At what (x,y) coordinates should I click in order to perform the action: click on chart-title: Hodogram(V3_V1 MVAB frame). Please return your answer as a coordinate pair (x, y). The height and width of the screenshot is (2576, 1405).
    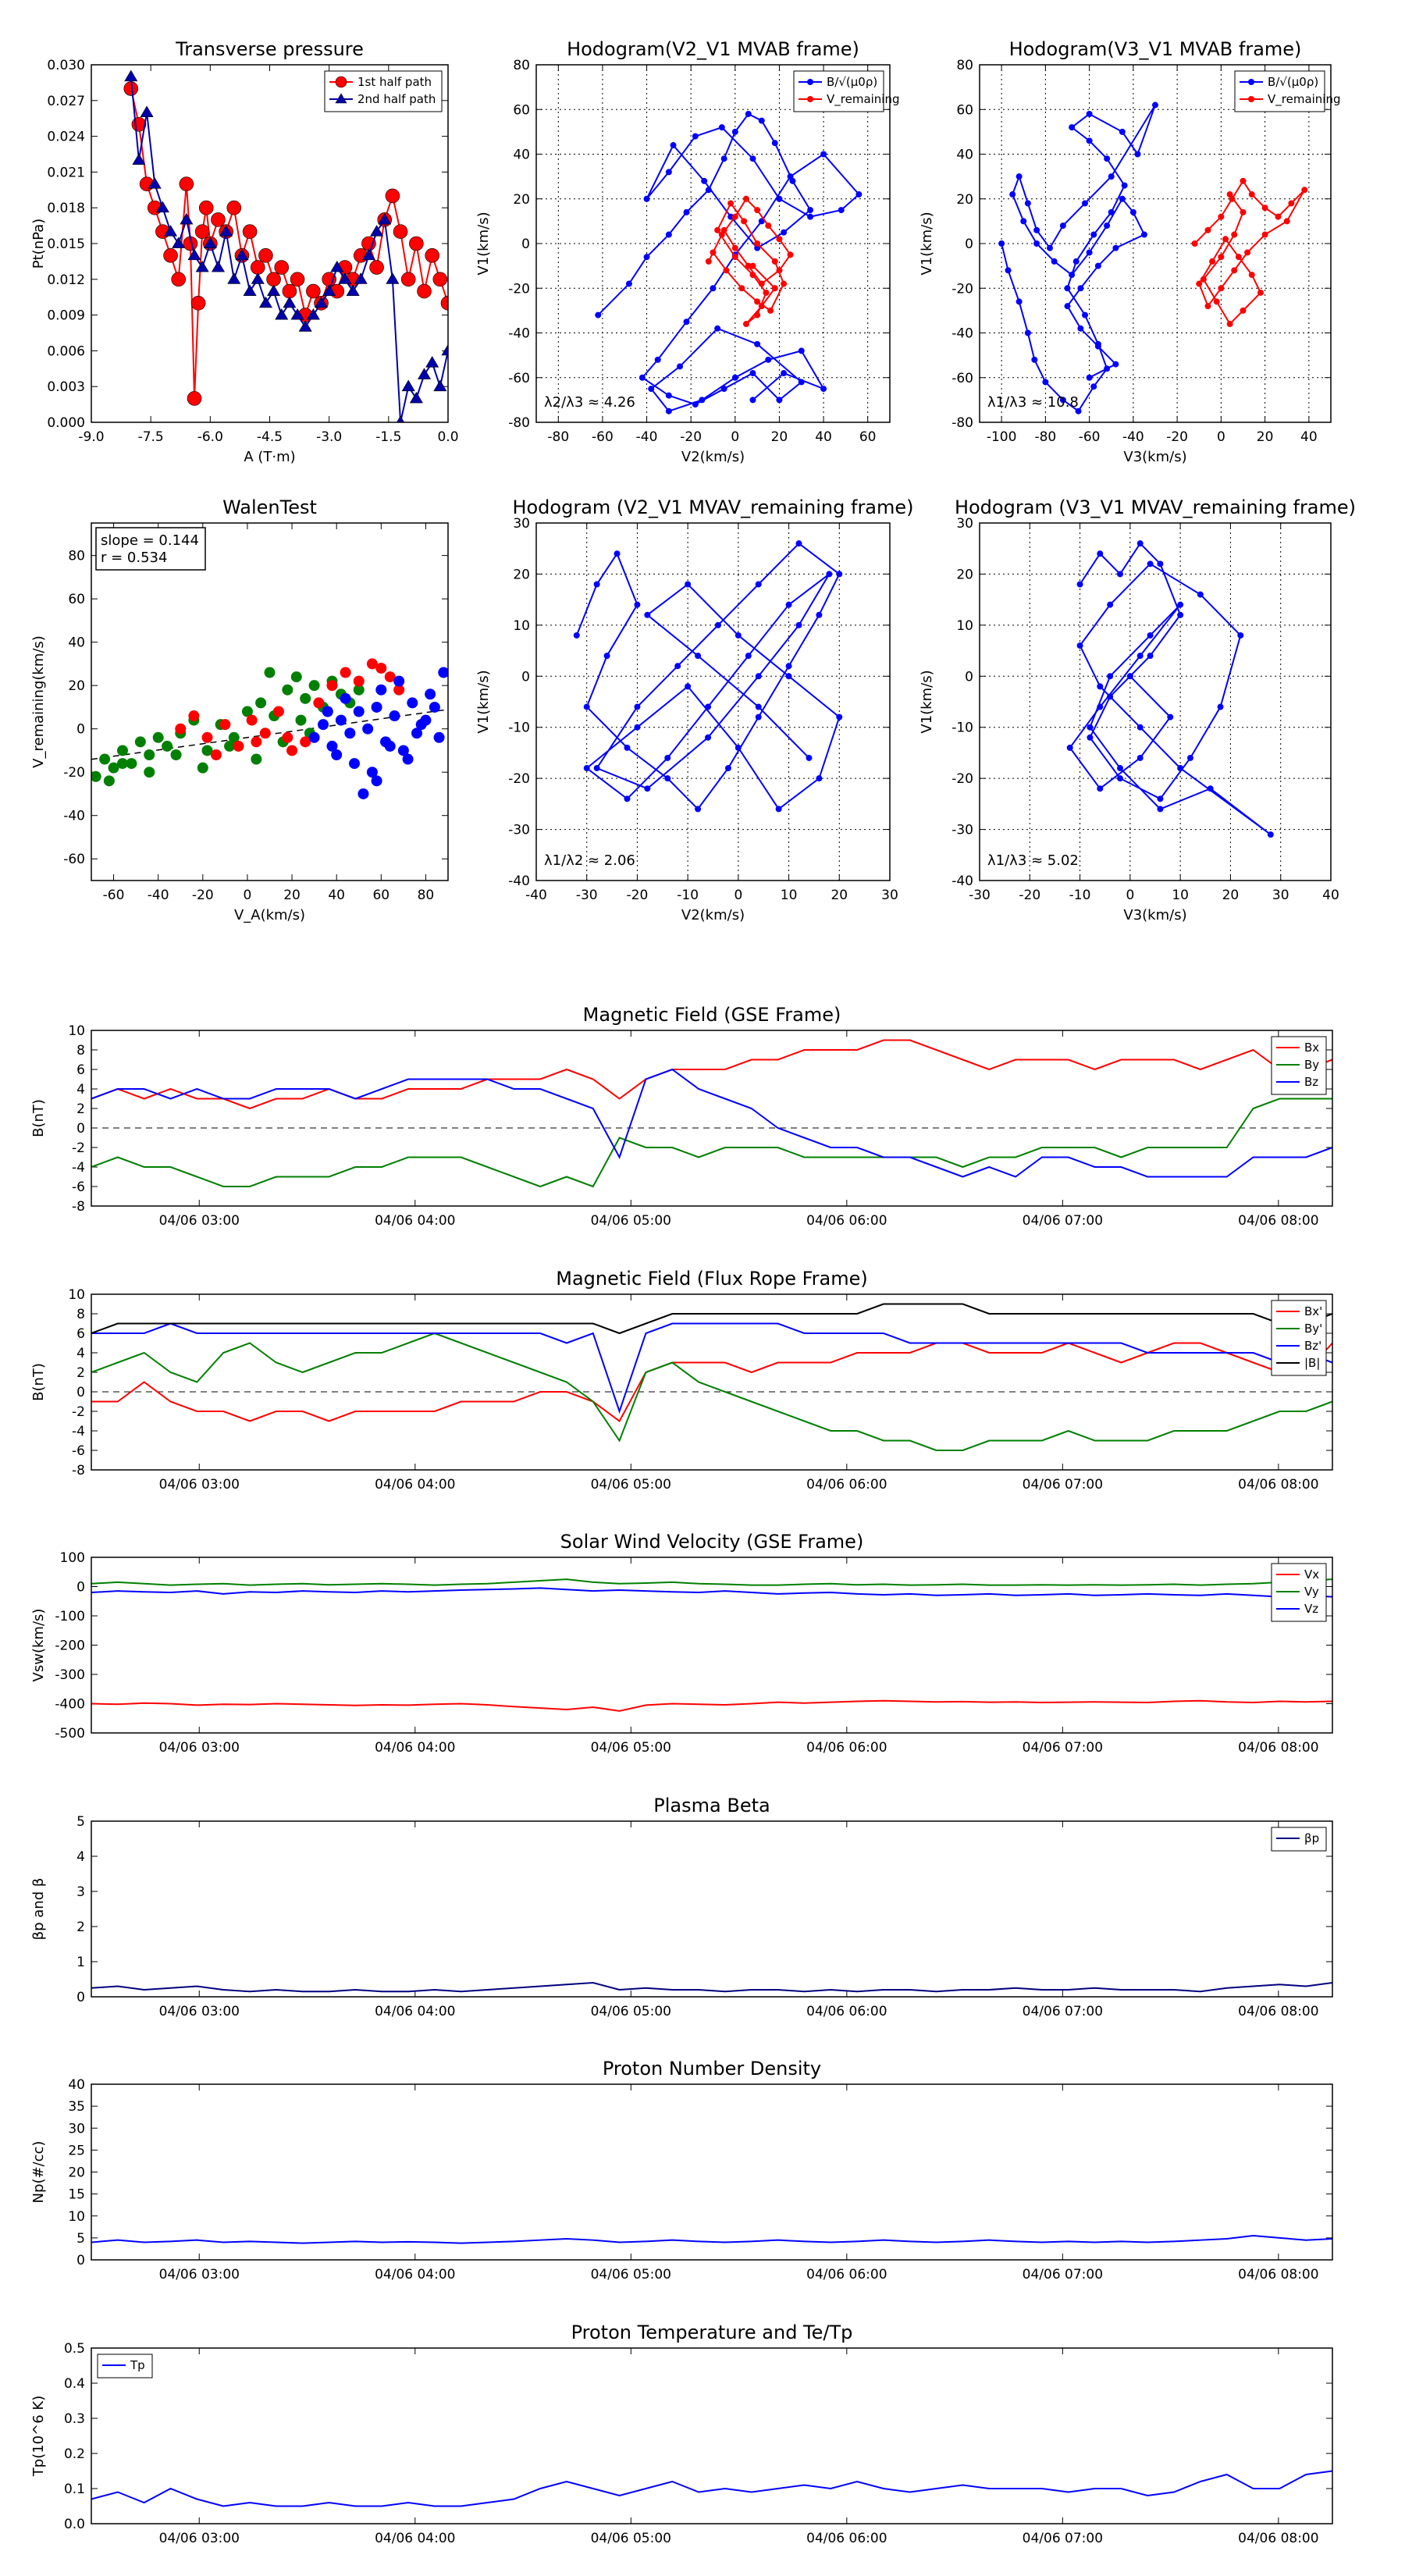
    Looking at the image, I should click on (1155, 49).